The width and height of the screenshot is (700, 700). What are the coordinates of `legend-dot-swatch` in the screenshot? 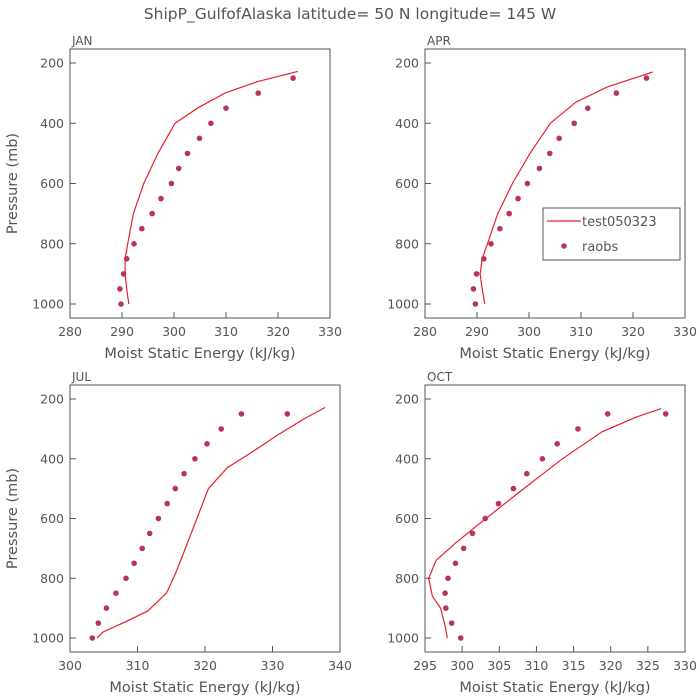 It's located at (564, 246).